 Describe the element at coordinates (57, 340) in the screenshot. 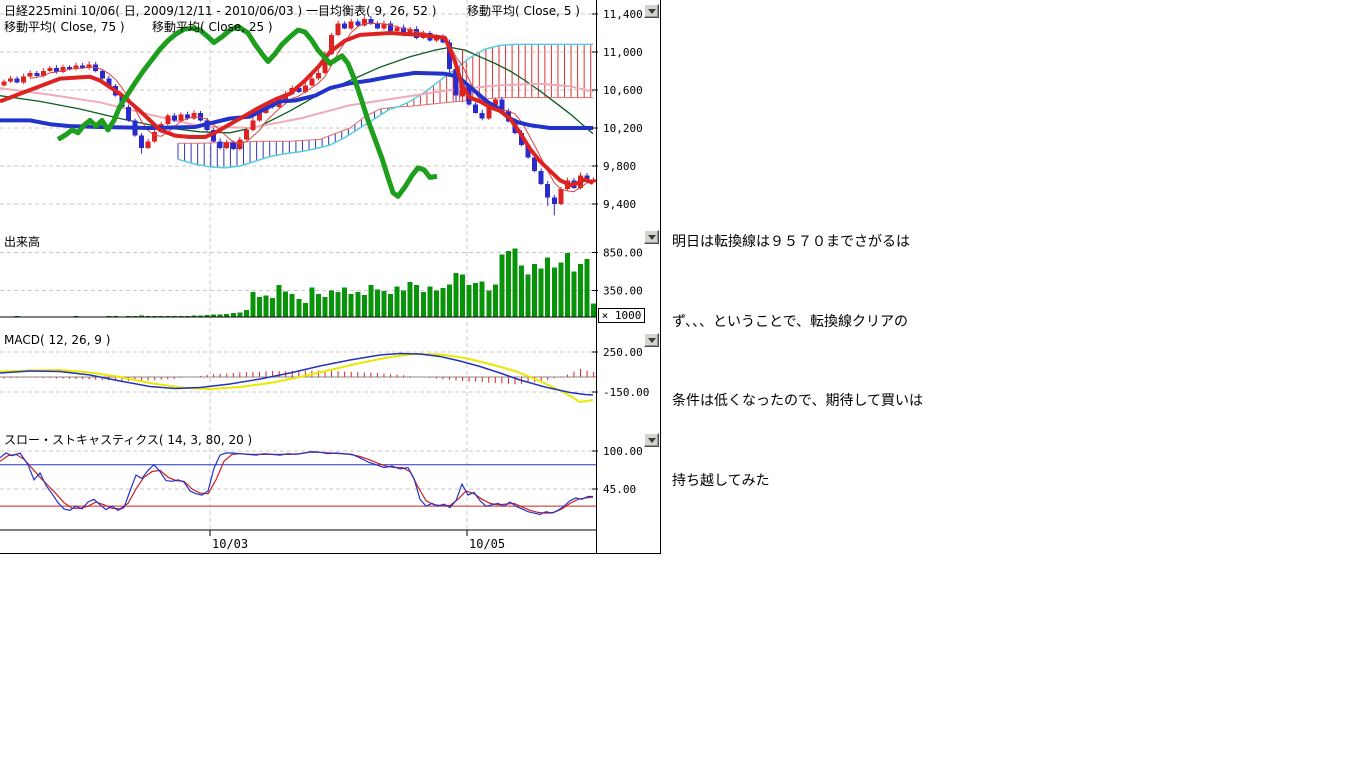

I see `macd-panel-label: MACD( 12, 26, 9 )` at that location.